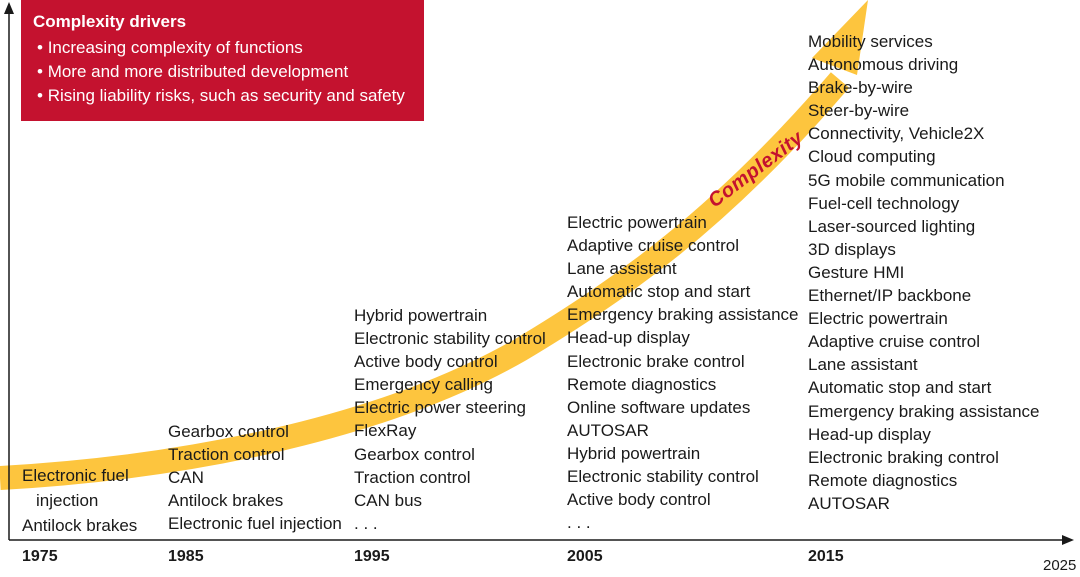  I want to click on feature-item: Mobility services, so click(870, 41).